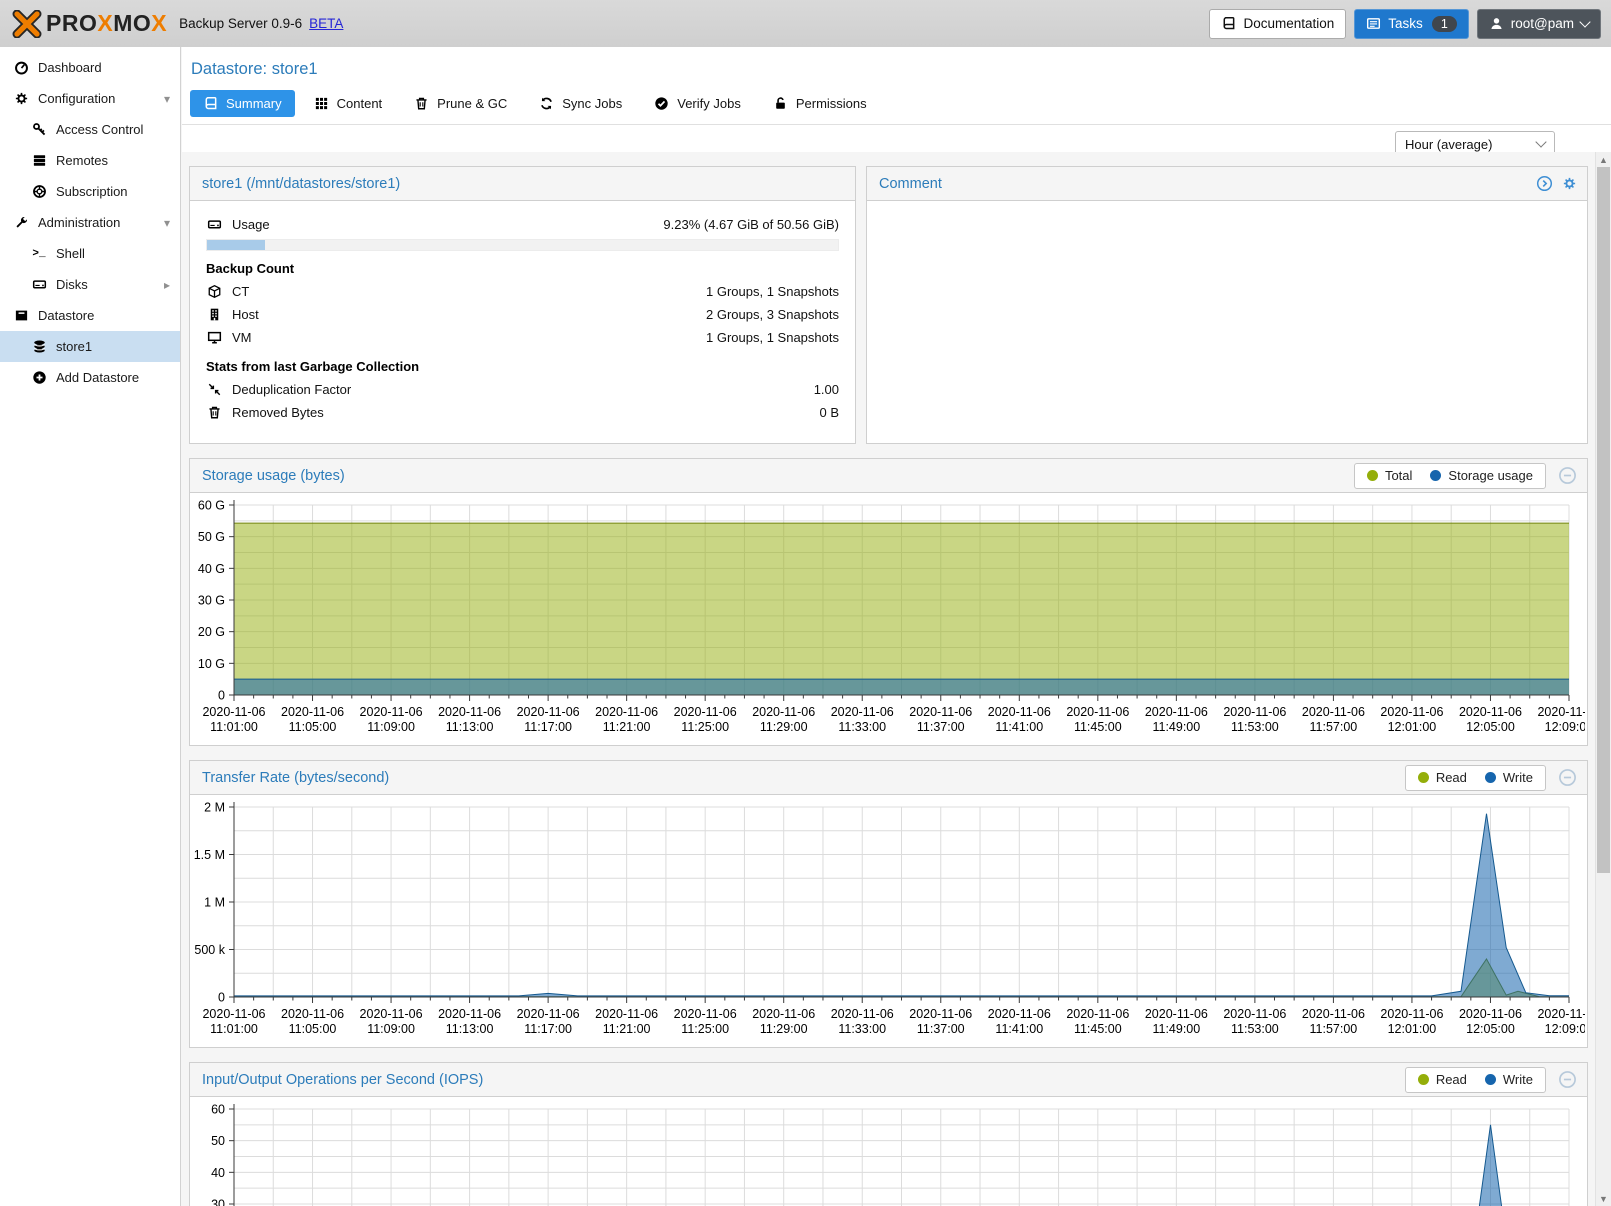  I want to click on user-menu-button: root@pam, so click(1538, 23).